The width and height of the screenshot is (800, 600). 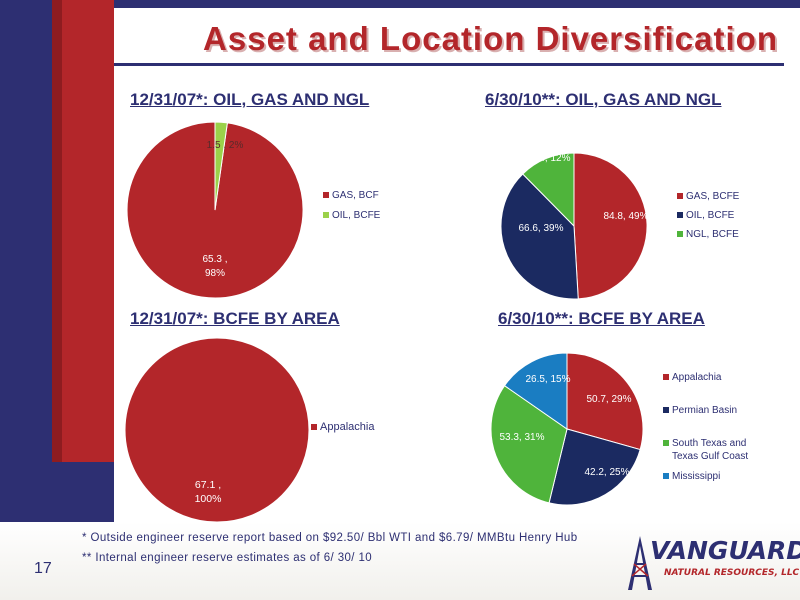 What do you see at coordinates (704, 410) in the screenshot?
I see `legend-label: Permian Basin` at bounding box center [704, 410].